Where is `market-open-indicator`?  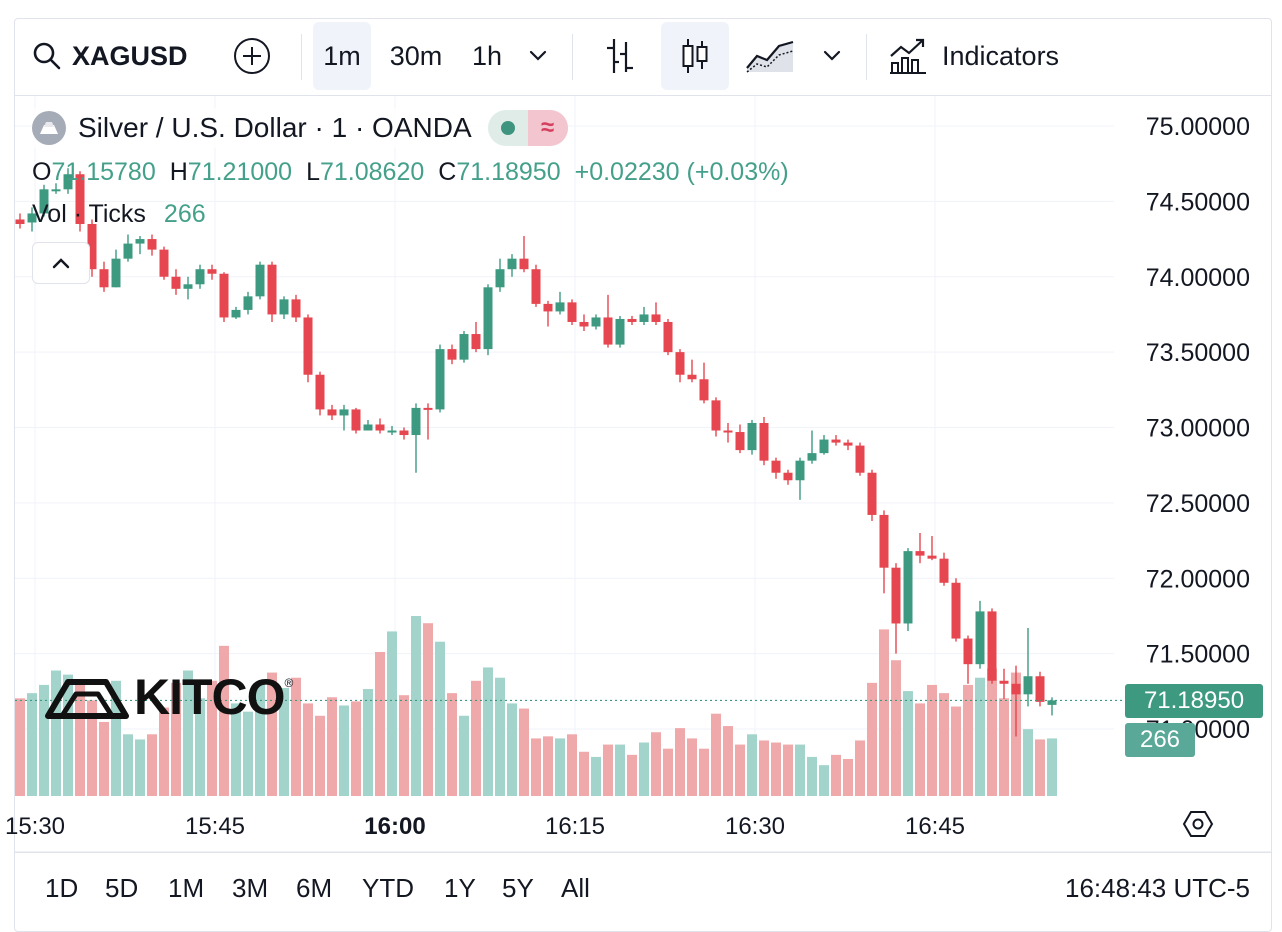
market-open-indicator is located at coordinates (508, 128).